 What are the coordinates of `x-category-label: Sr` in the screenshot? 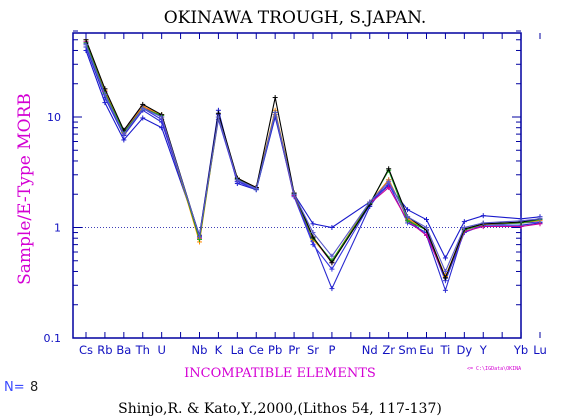 It's located at (313, 350).